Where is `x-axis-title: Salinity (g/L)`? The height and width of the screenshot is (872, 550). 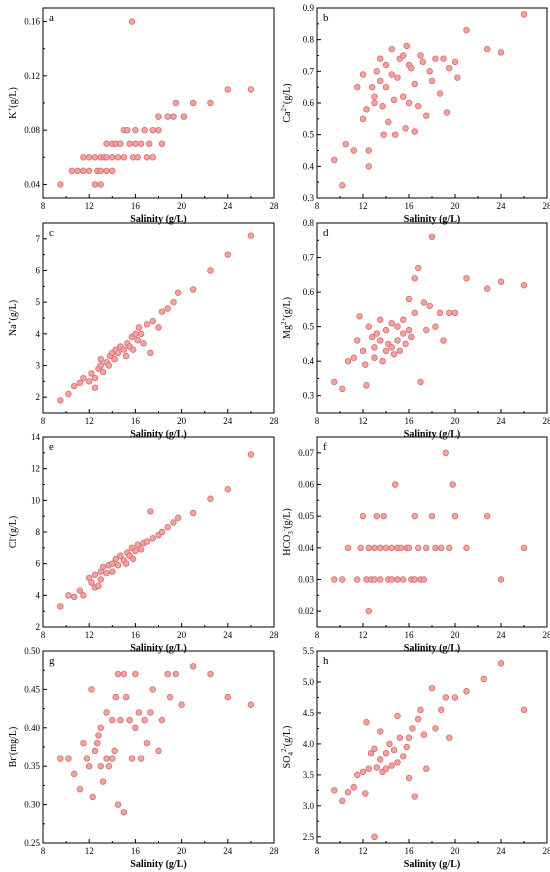
x-axis-title: Salinity (g/L) is located at coordinates (432, 648).